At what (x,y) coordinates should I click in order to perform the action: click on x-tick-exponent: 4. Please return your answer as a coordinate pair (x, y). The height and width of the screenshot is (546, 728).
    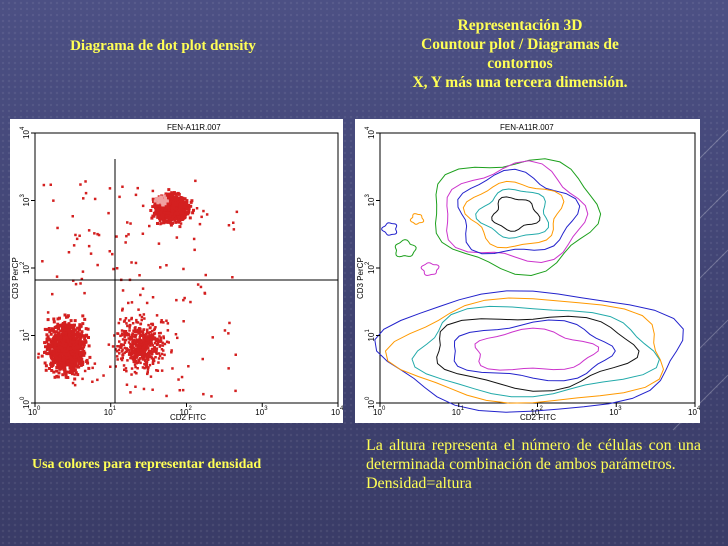
    Looking at the image, I should click on (698, 409).